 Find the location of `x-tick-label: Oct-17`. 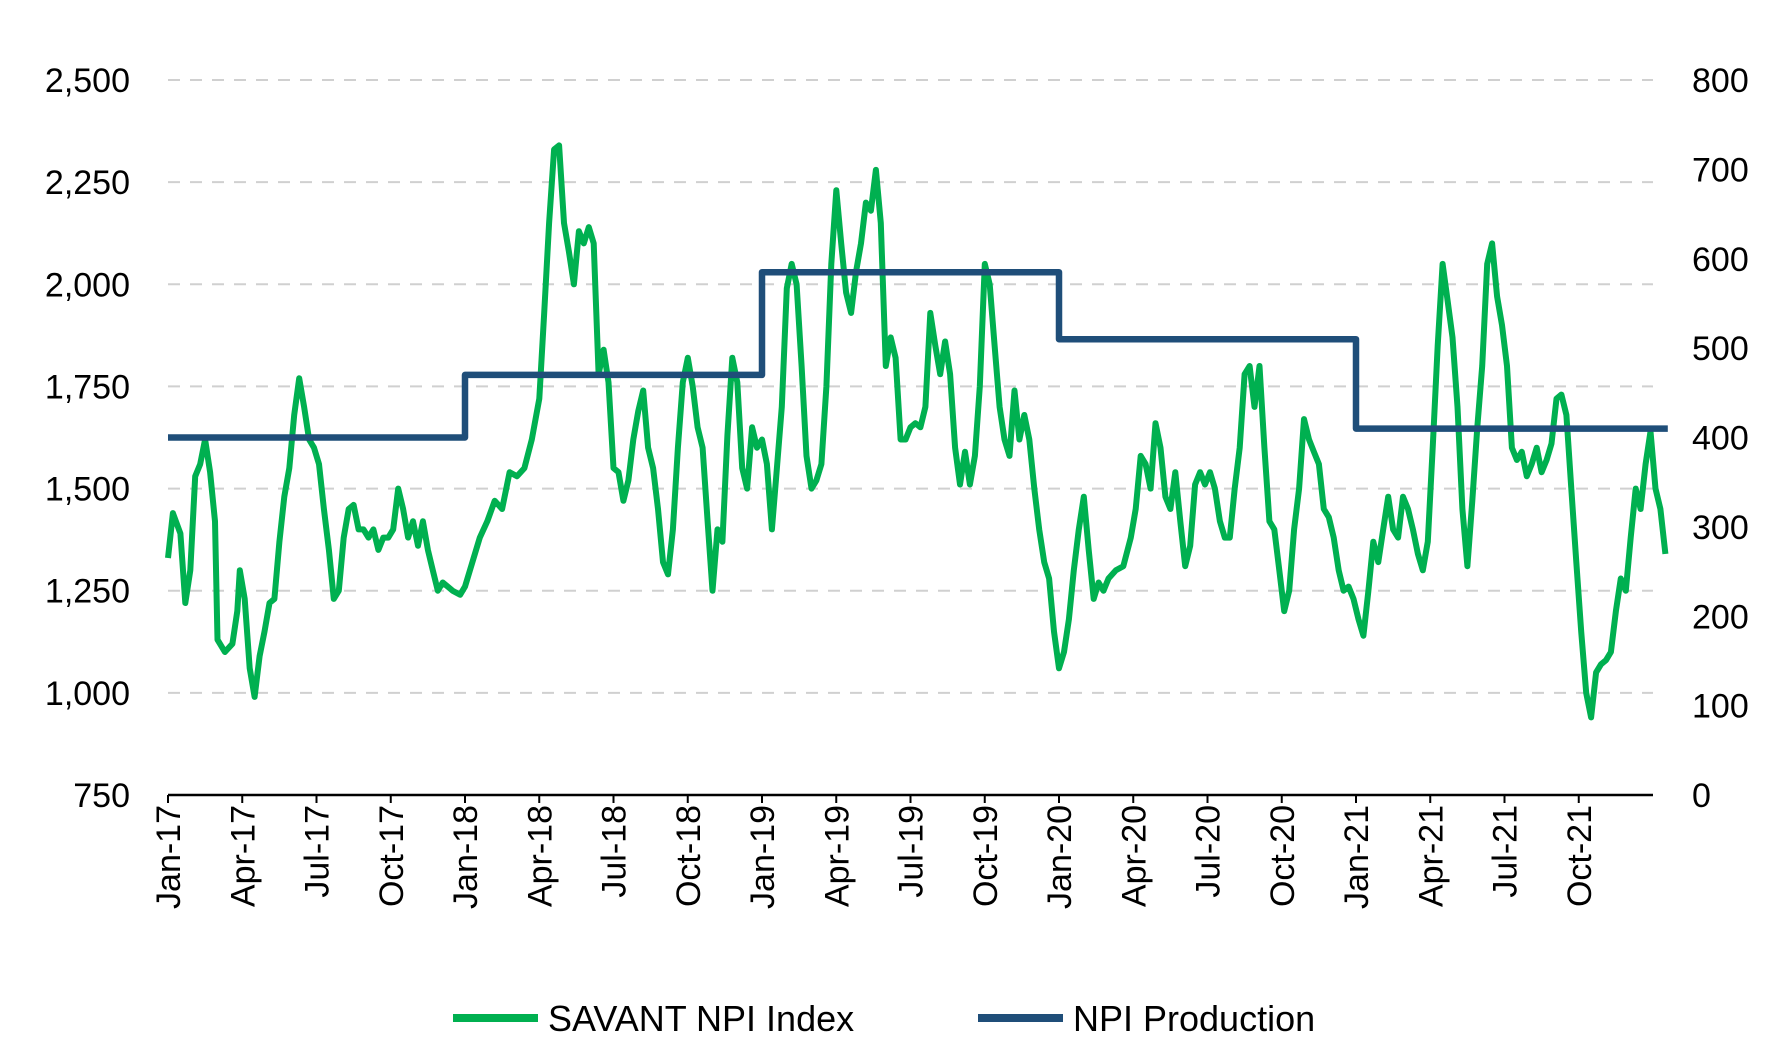

x-tick-label: Oct-17 is located at coordinates (392, 856).